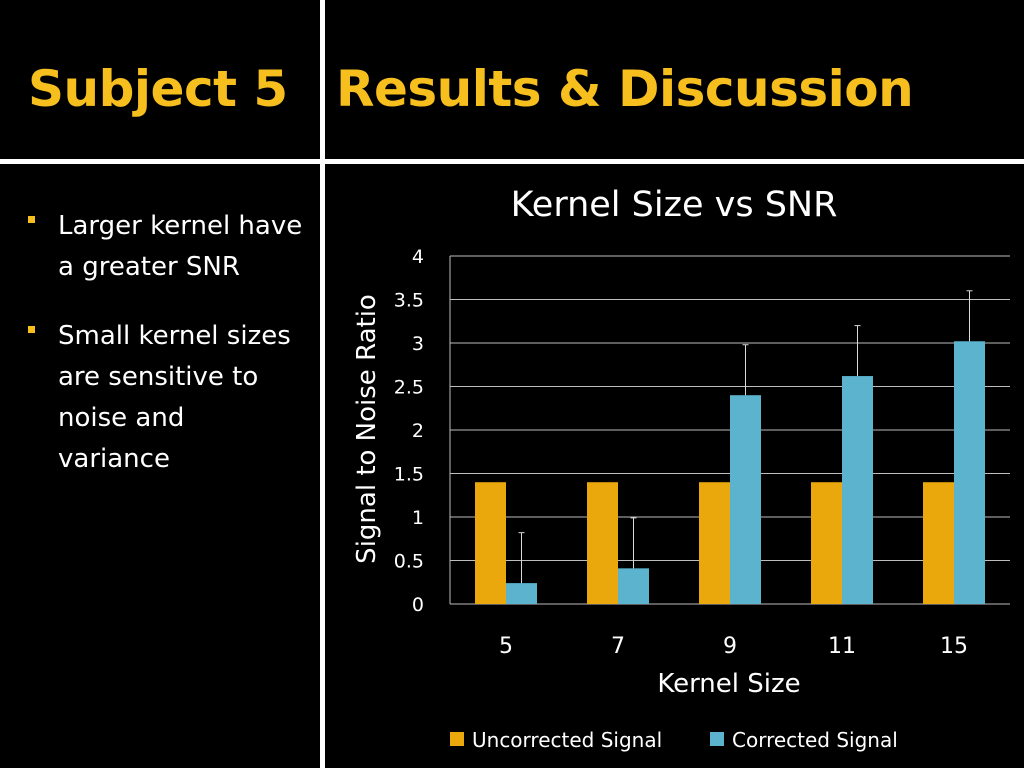 This screenshot has height=768, width=1024. Describe the element at coordinates (180, 246) in the screenshot. I see `bullet-text: Larger kernel have a greater SNR` at that location.